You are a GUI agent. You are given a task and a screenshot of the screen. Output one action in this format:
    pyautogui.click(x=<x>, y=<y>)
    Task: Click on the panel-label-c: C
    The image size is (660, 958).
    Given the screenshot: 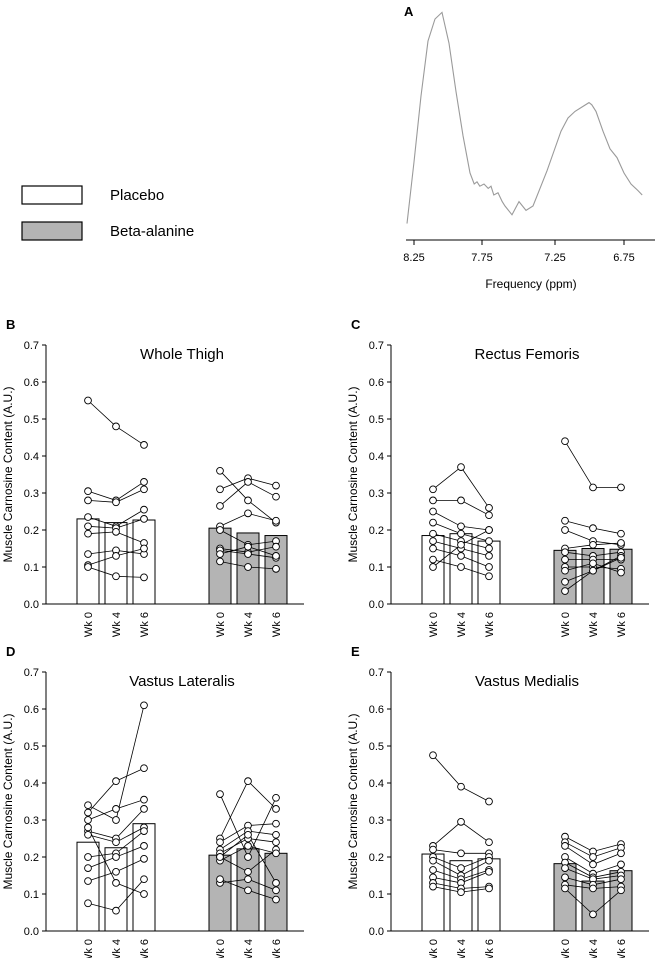 What is the action you would take?
    pyautogui.click(x=356, y=324)
    